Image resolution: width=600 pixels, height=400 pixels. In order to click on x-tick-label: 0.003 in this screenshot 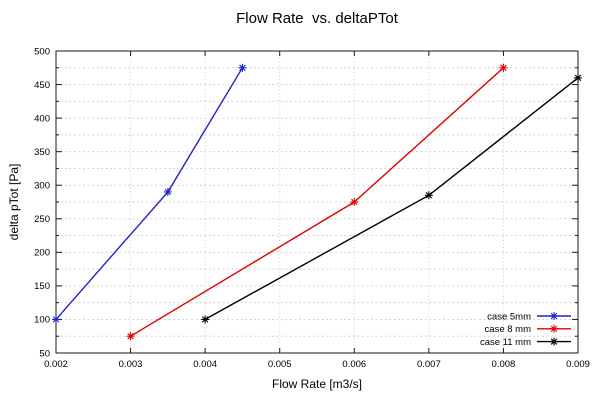, I will do `click(131, 364)`.